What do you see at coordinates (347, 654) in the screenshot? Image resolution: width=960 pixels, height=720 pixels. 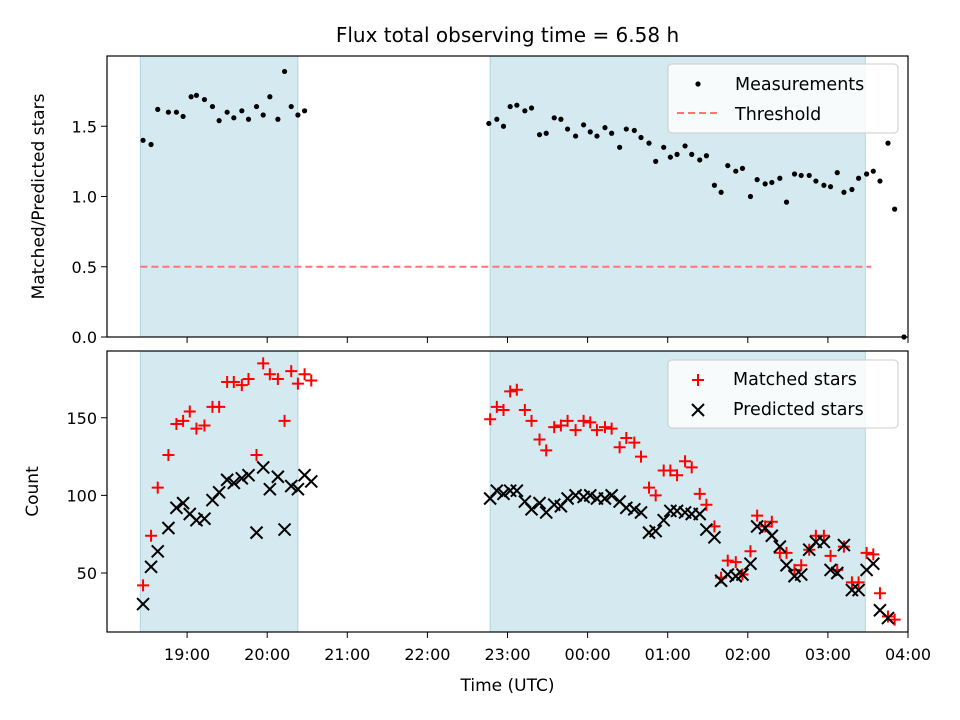 I see `x-tick-label: 21:00` at bounding box center [347, 654].